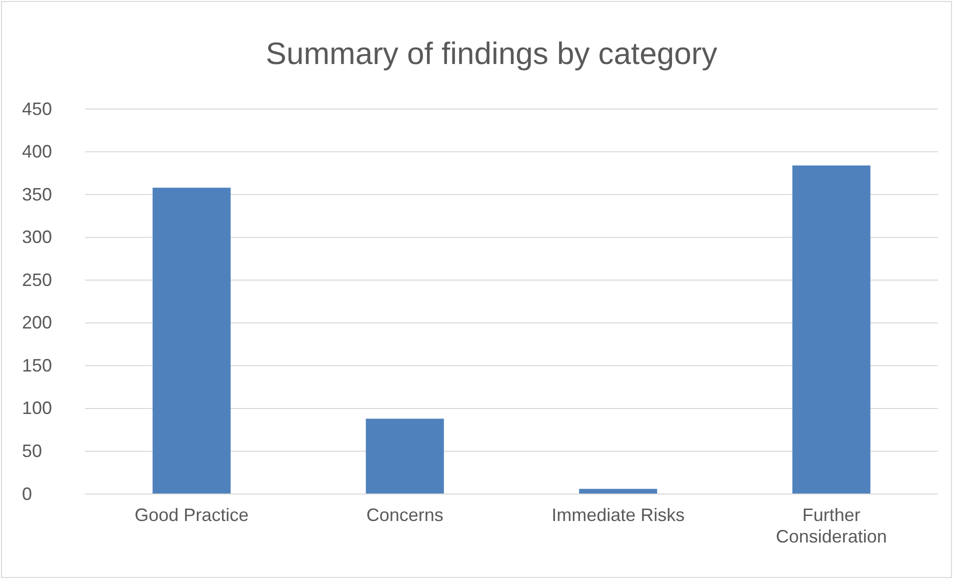 The image size is (955, 580). I want to click on y-tick-label: 350, so click(37, 194).